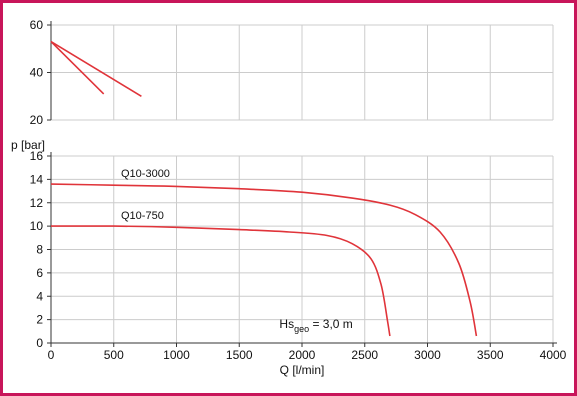 Image resolution: width=577 pixels, height=396 pixels. Describe the element at coordinates (301, 329) in the screenshot. I see `hs-geo-sub: geo` at that location.